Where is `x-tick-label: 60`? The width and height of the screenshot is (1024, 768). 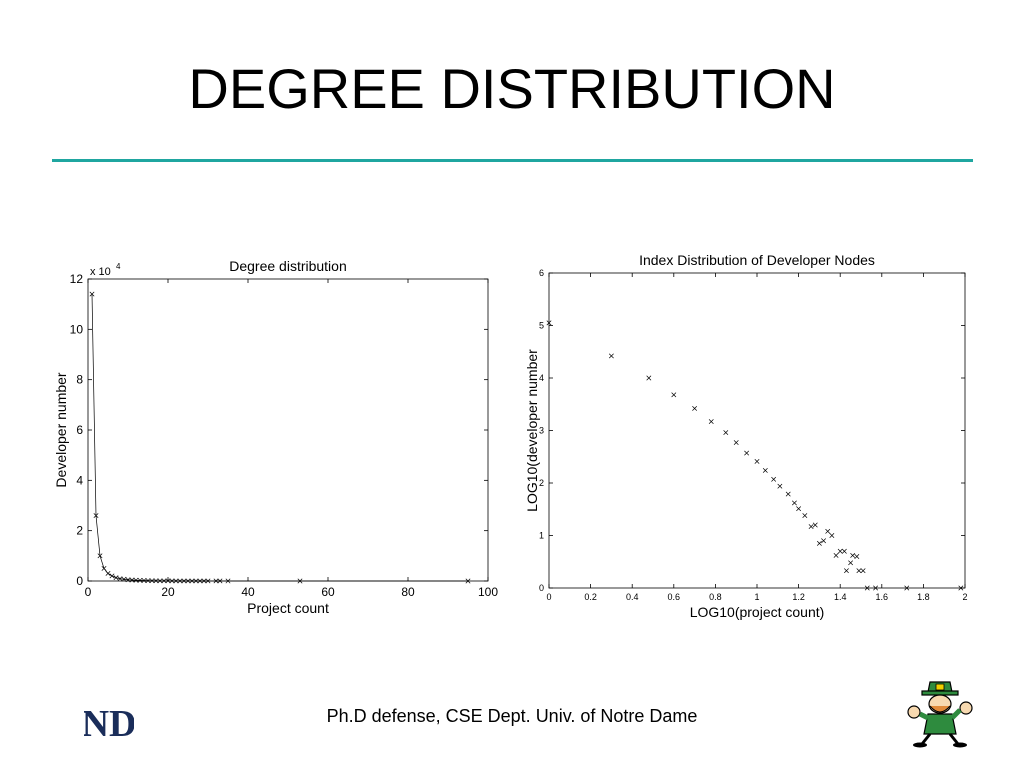
x-tick-label: 60 is located at coordinates (328, 592).